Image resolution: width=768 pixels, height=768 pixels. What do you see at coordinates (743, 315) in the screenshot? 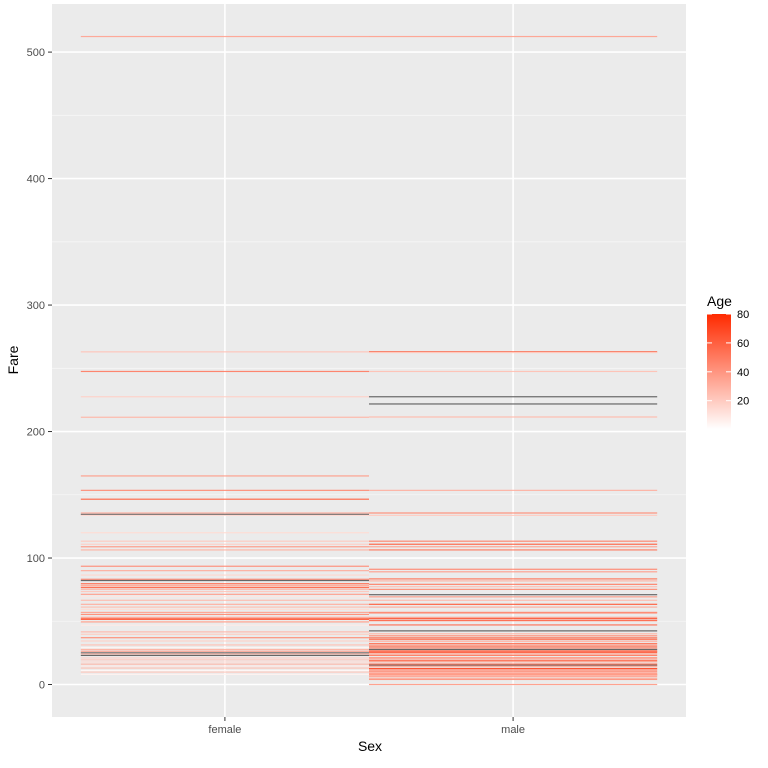
I see `legend-tick-label: 80` at bounding box center [743, 315].